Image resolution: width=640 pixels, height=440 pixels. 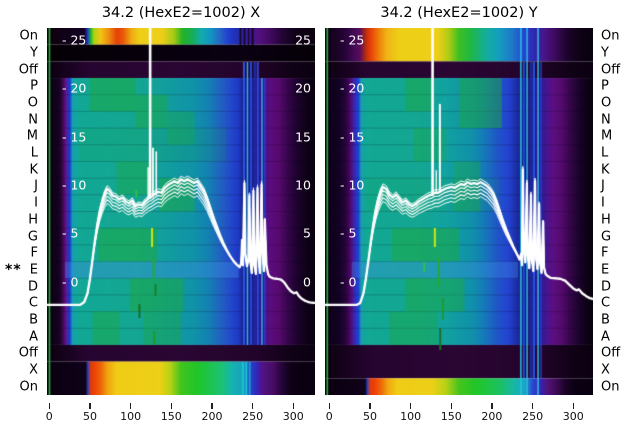 I want to click on x-tick-label-y-300: 300, so click(x=573, y=416).